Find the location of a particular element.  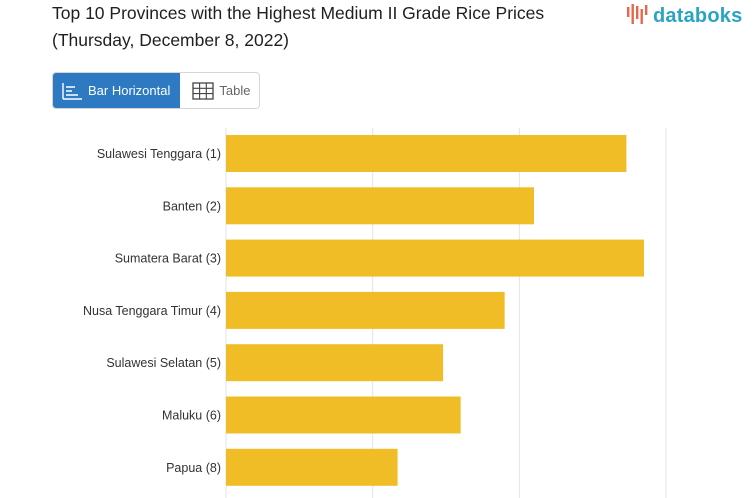

category-label: Sulawesi Selatan (5) is located at coordinates (163, 363).